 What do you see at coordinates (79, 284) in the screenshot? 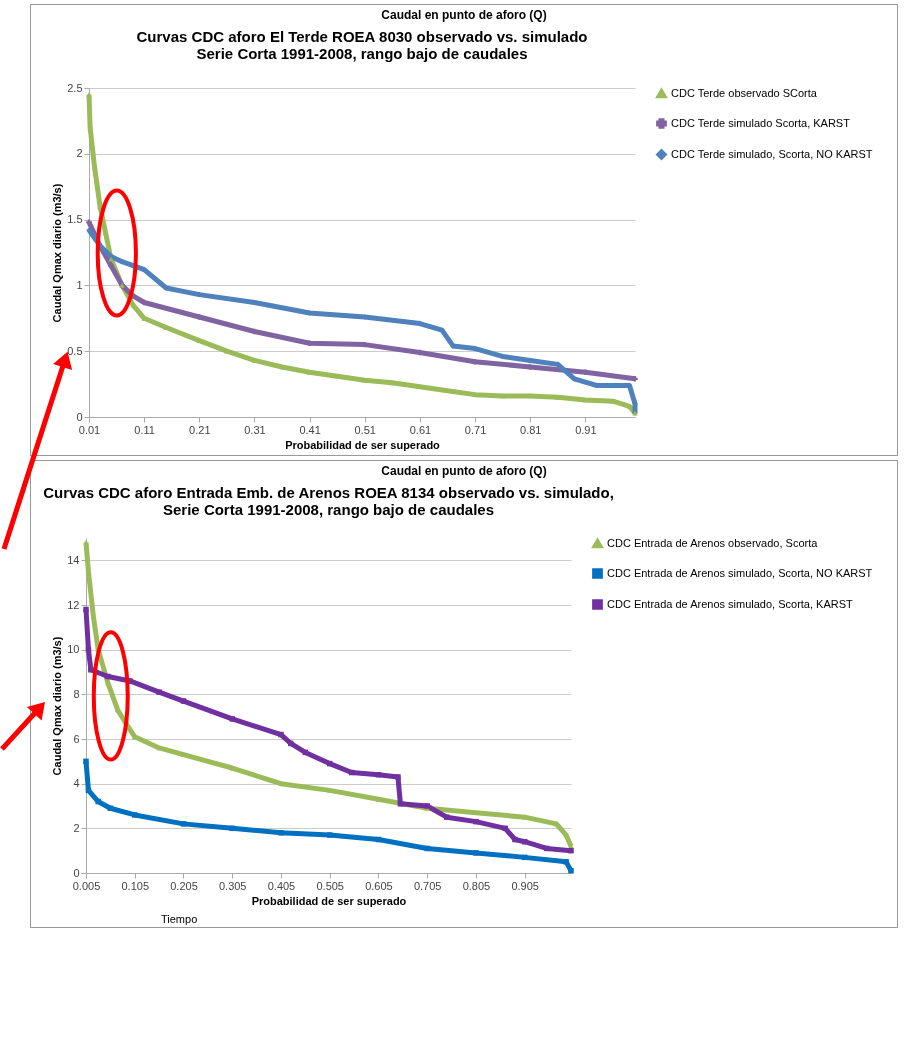
I see `y-tick-label: 1` at bounding box center [79, 284].